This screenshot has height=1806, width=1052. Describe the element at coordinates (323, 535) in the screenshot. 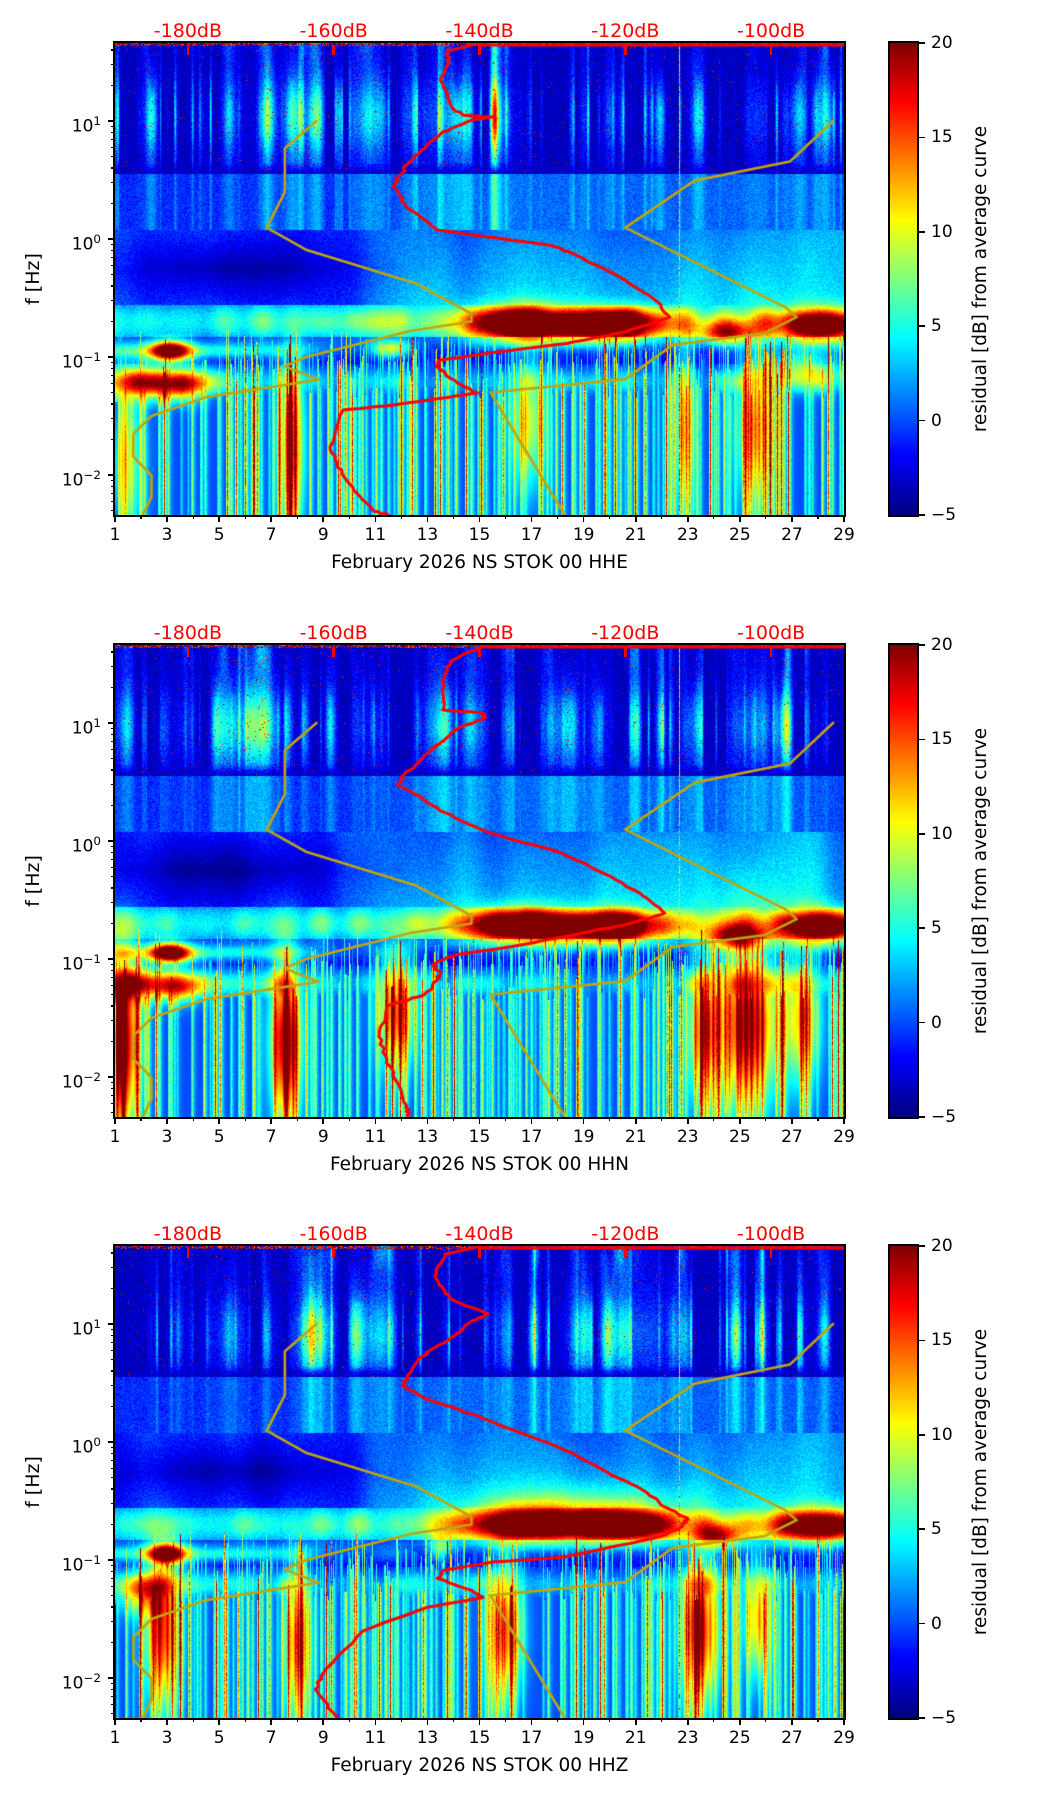

I see `x-tick-label: 9` at that location.